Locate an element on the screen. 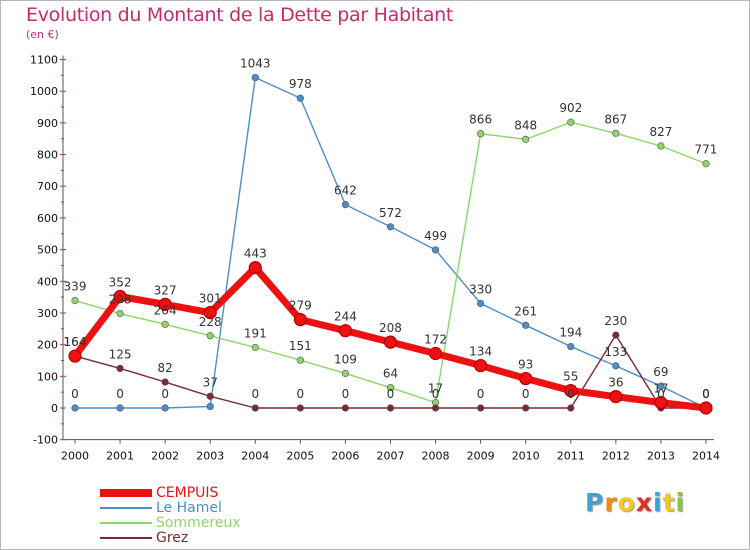  x-tick-label: 2009 is located at coordinates (481, 456).